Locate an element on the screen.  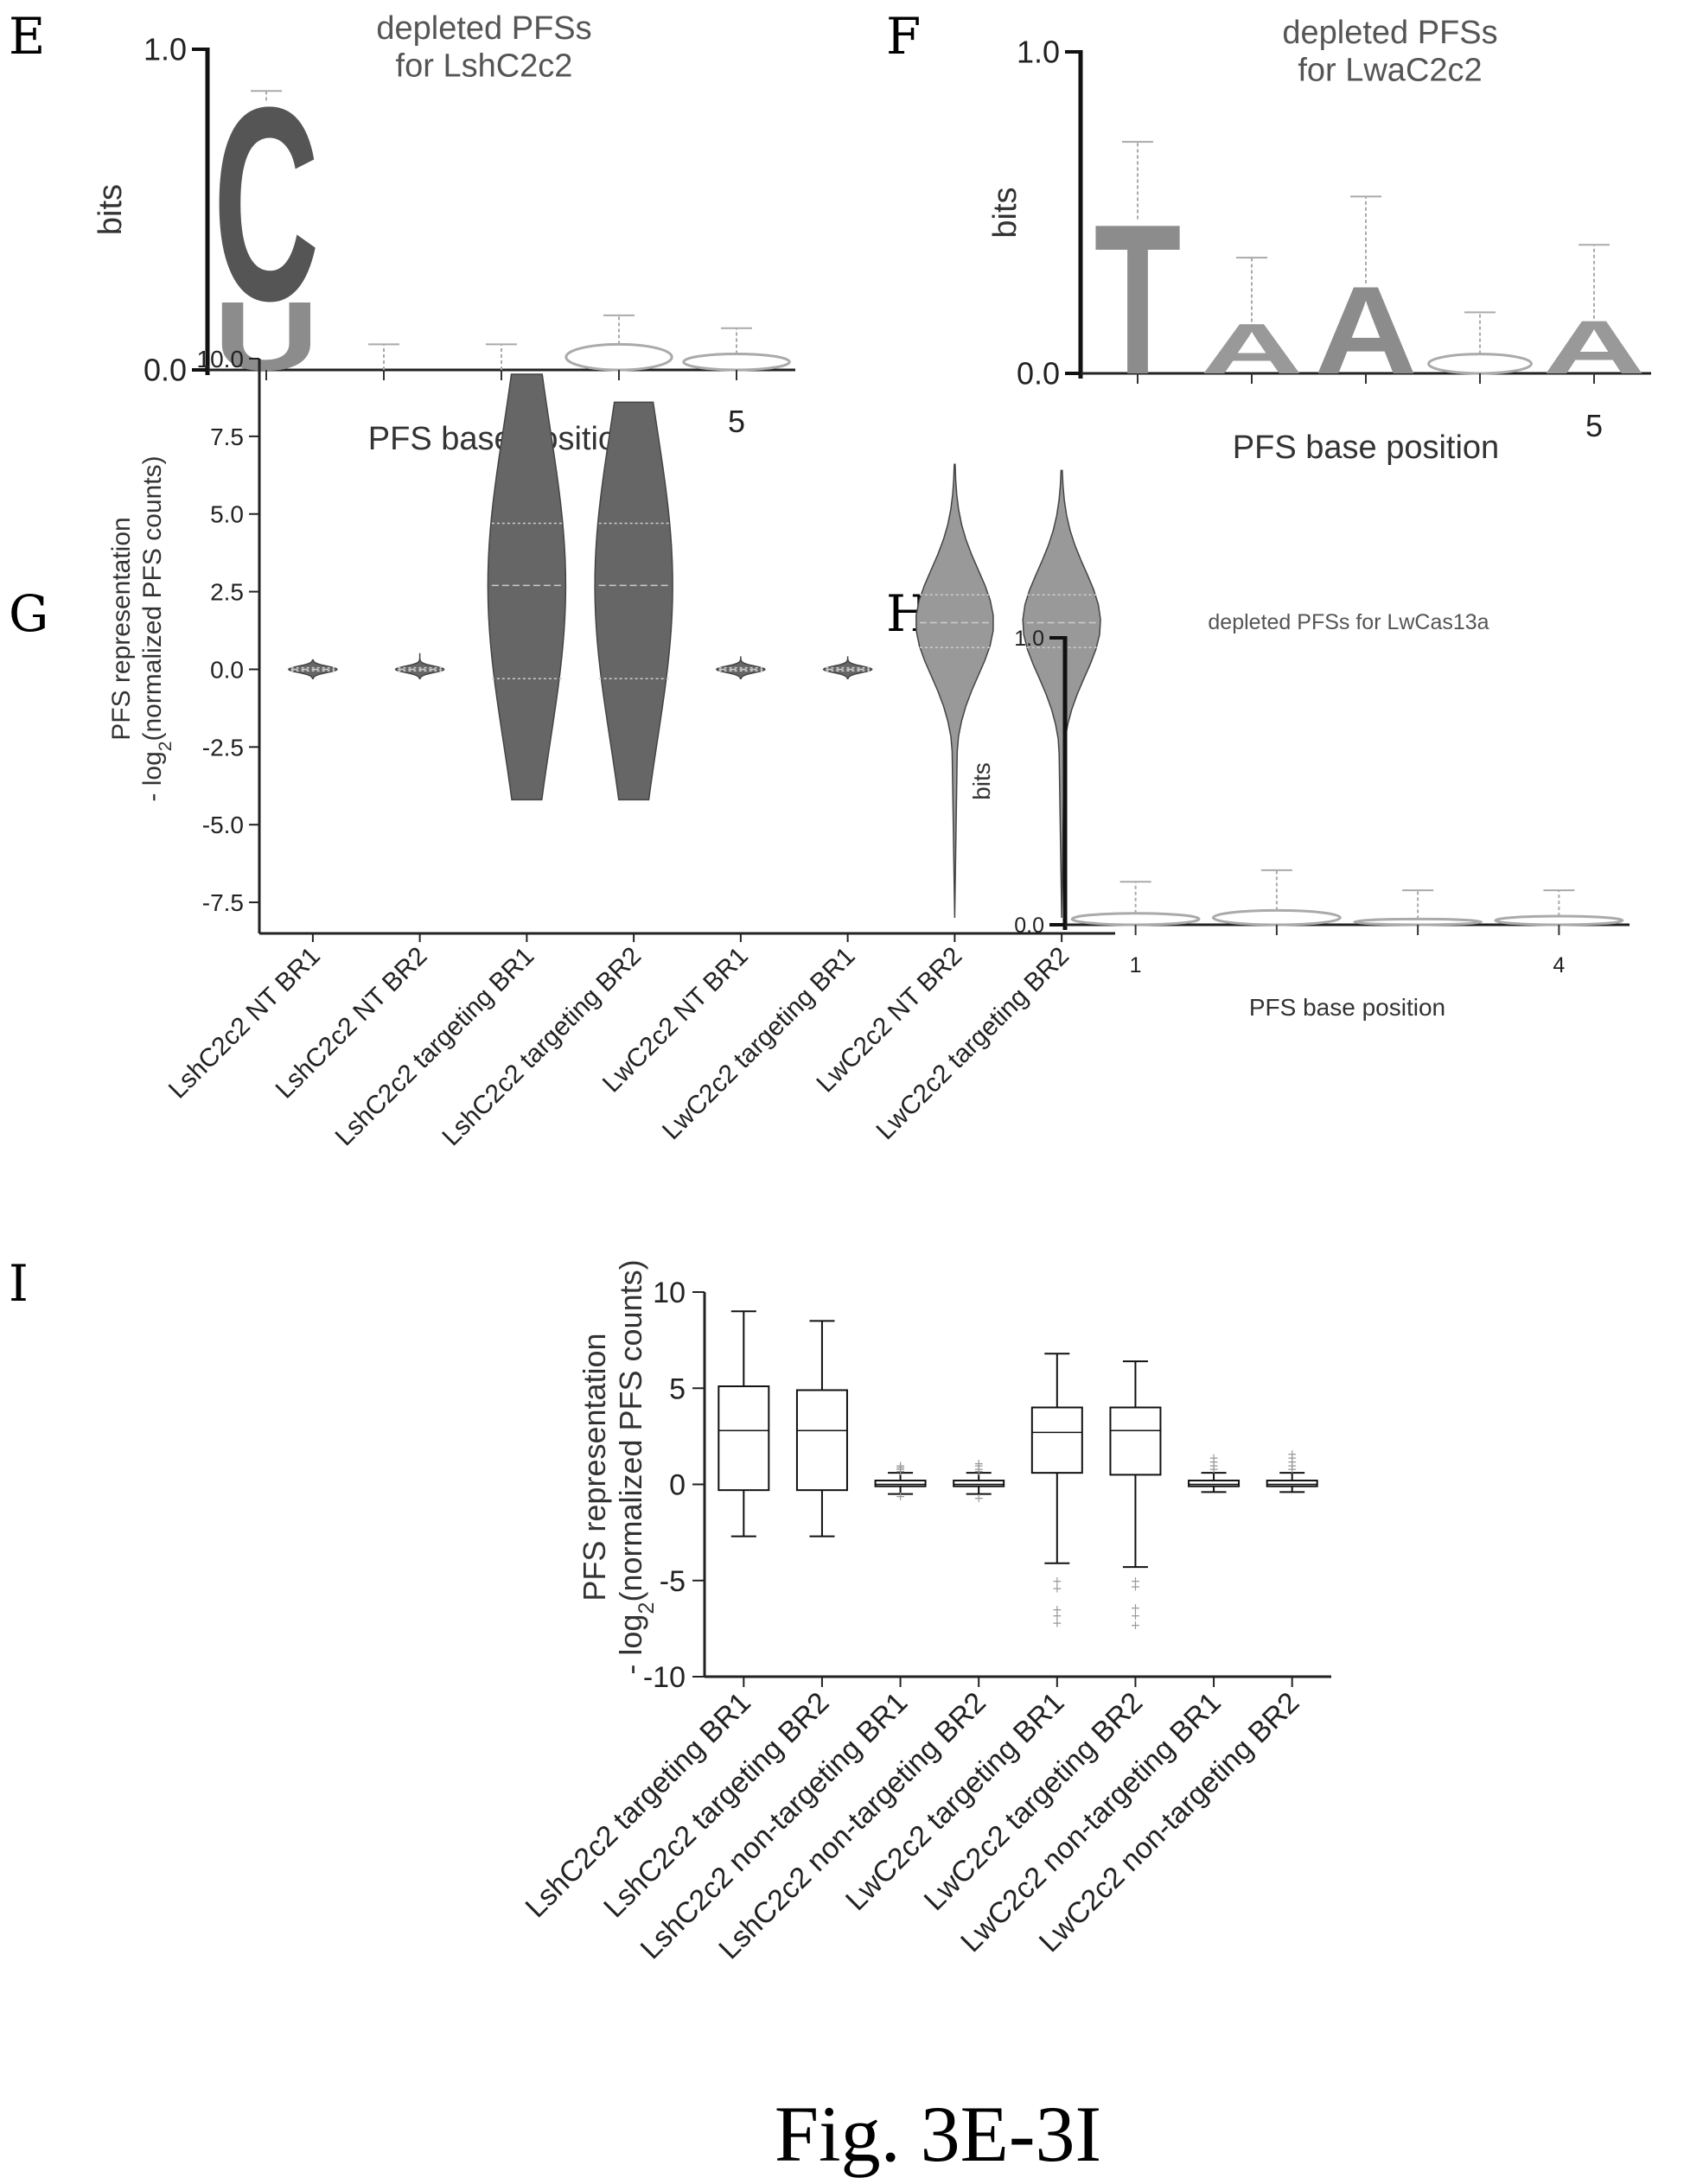
y-tick-label: -5 is located at coordinates (673, 1581).